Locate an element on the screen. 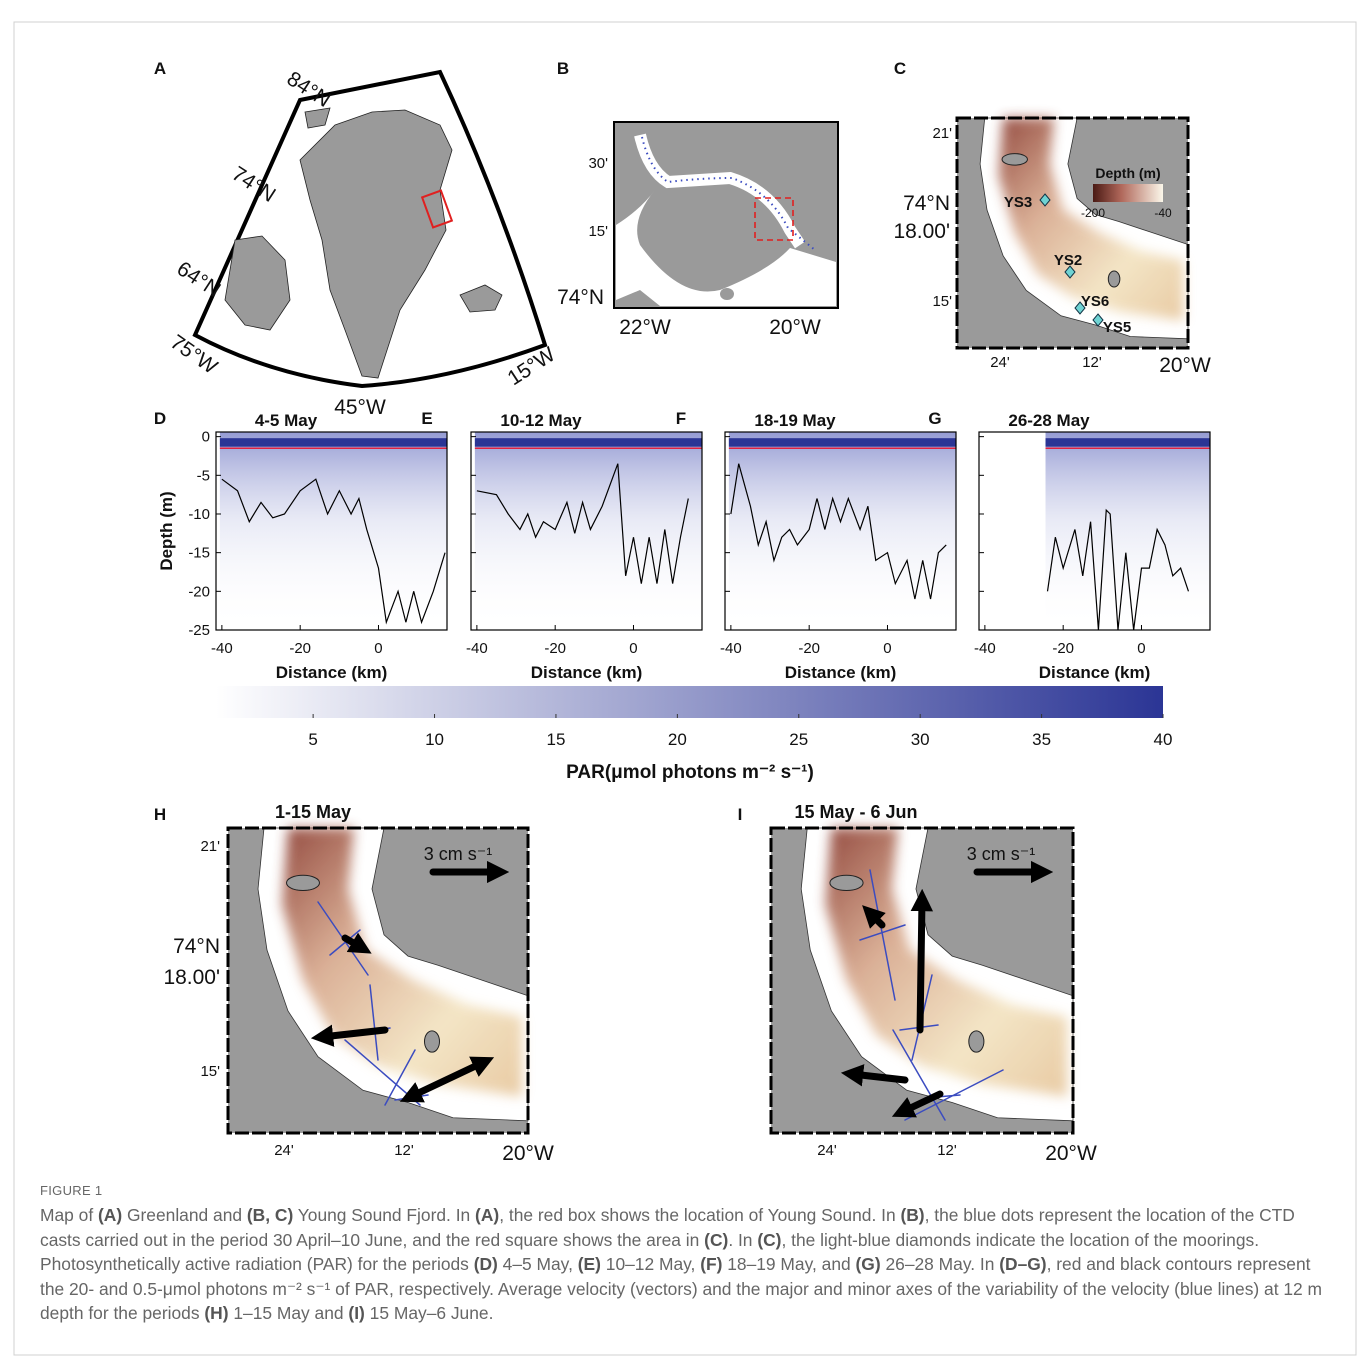 This screenshot has height=1370, width=1370. legend-tick: -40 is located at coordinates (1163, 213).